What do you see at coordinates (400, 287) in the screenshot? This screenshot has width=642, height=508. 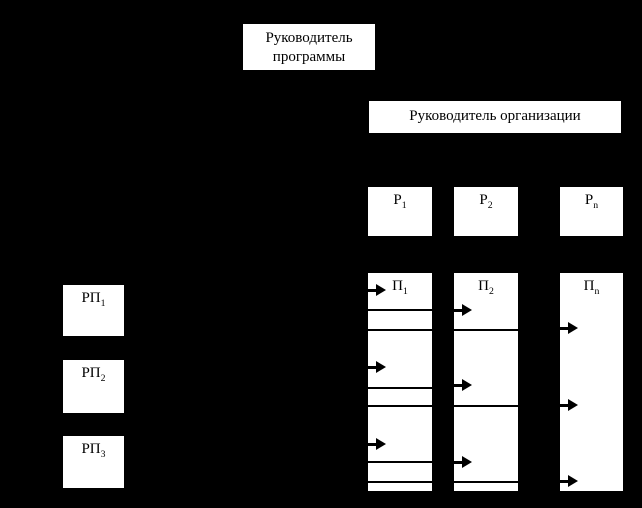 I see `column-dept-1-label: П1` at bounding box center [400, 287].